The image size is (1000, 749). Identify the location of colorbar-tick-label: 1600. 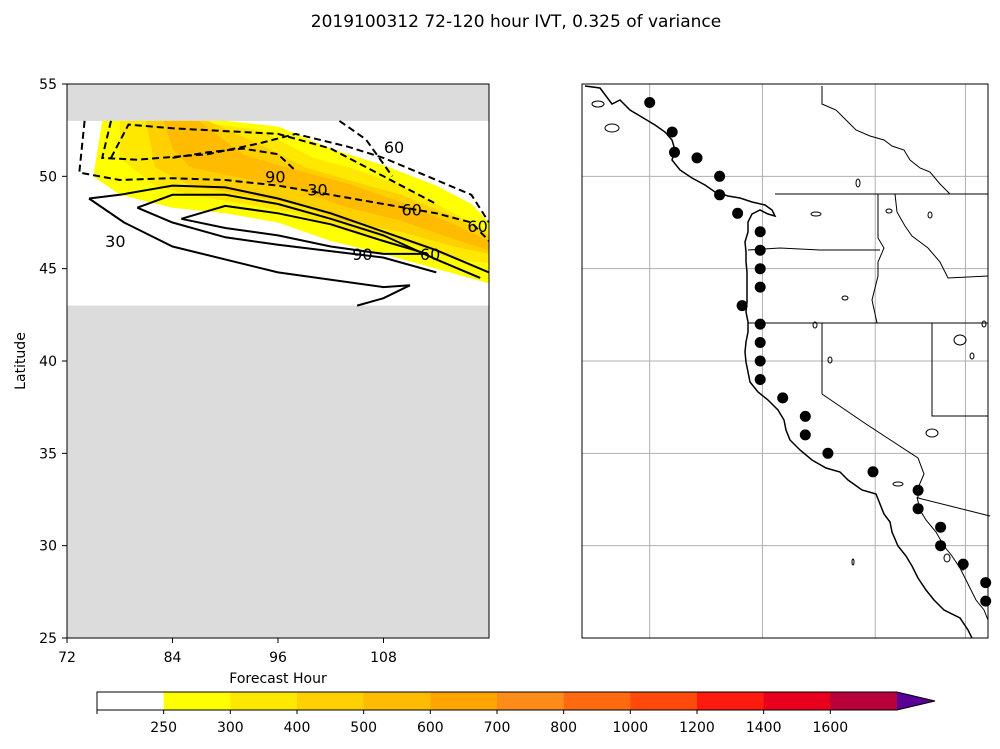
(831, 728).